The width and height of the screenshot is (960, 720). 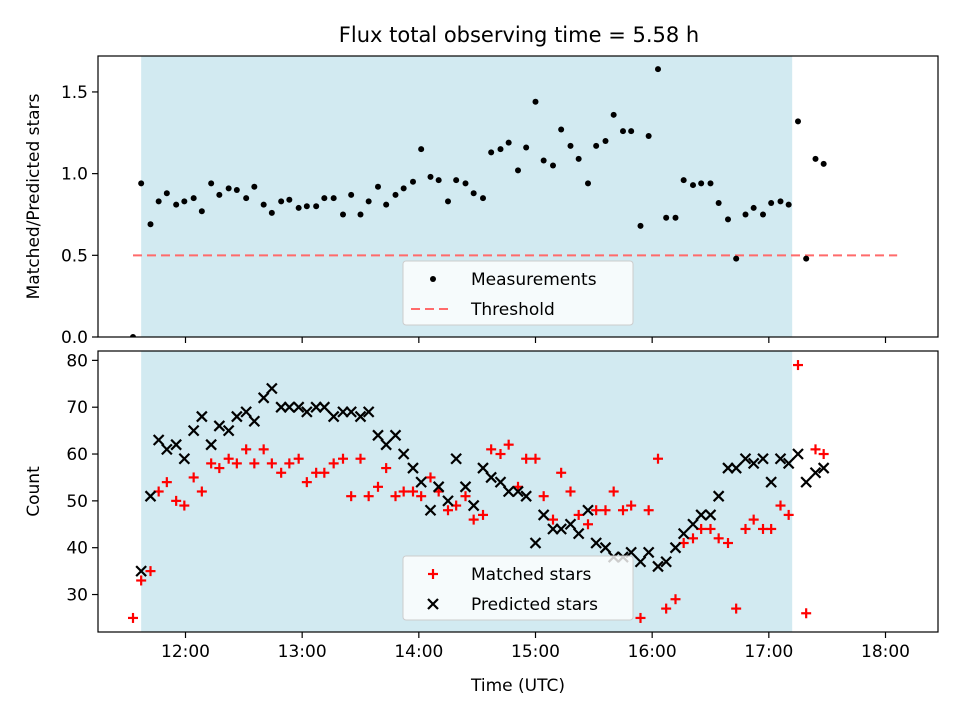 I want to click on chart-title: Flux total observing time = 5.58 h, so click(x=519, y=35).